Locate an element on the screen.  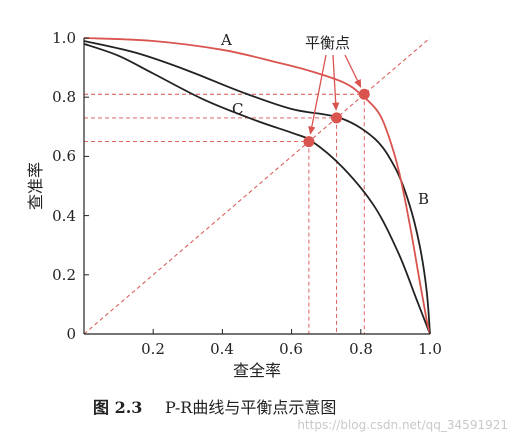
curve-label-a: A is located at coordinates (226, 40).